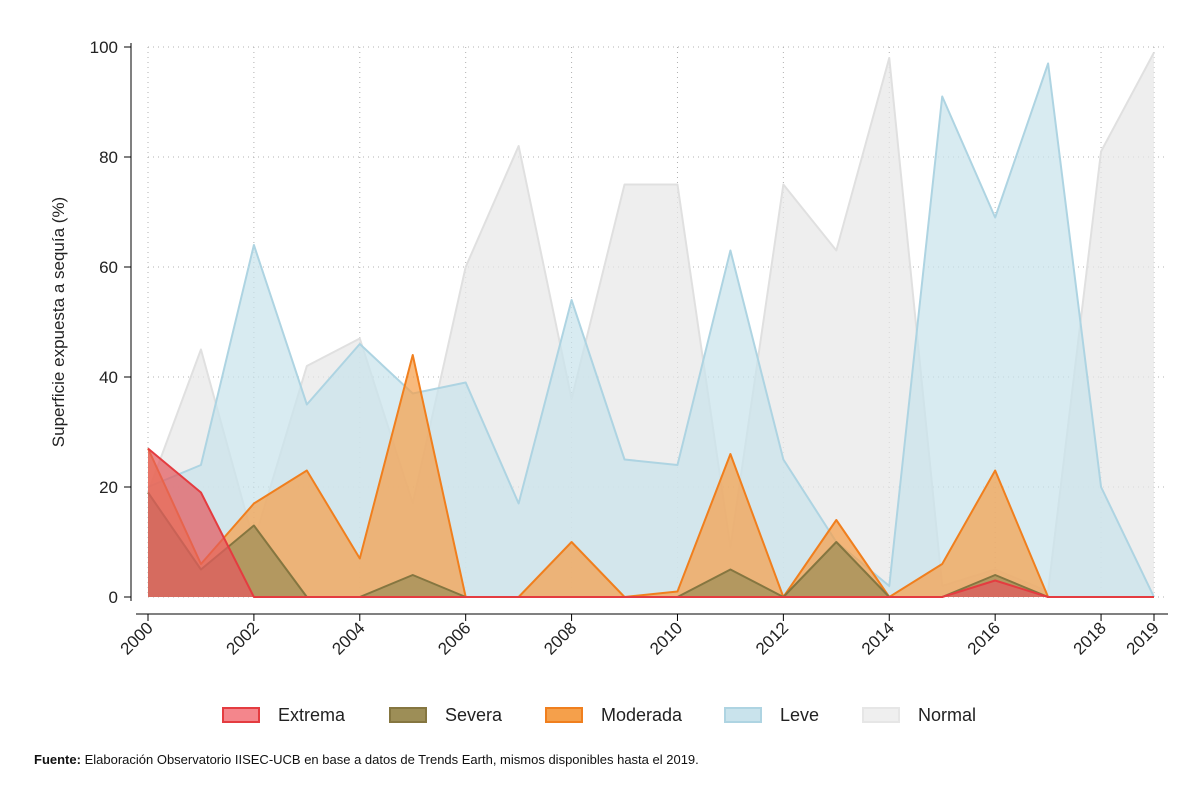 The image size is (1200, 801). Describe the element at coordinates (642, 714) in the screenshot. I see `legend-label-moderada: Moderada` at that location.